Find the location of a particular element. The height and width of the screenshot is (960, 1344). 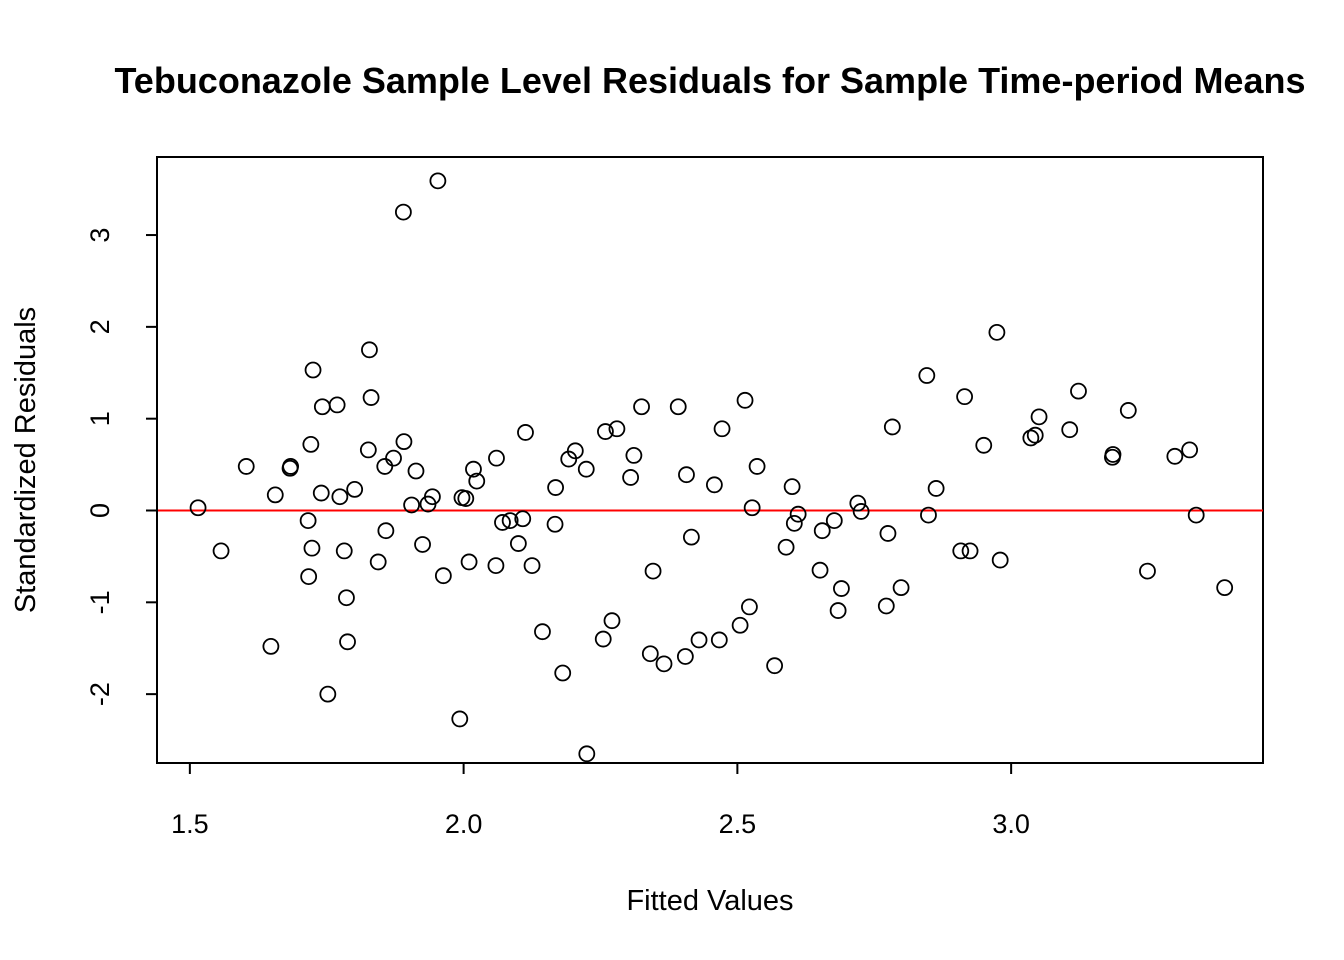

x-tick-label: 1.5 is located at coordinates (190, 824).